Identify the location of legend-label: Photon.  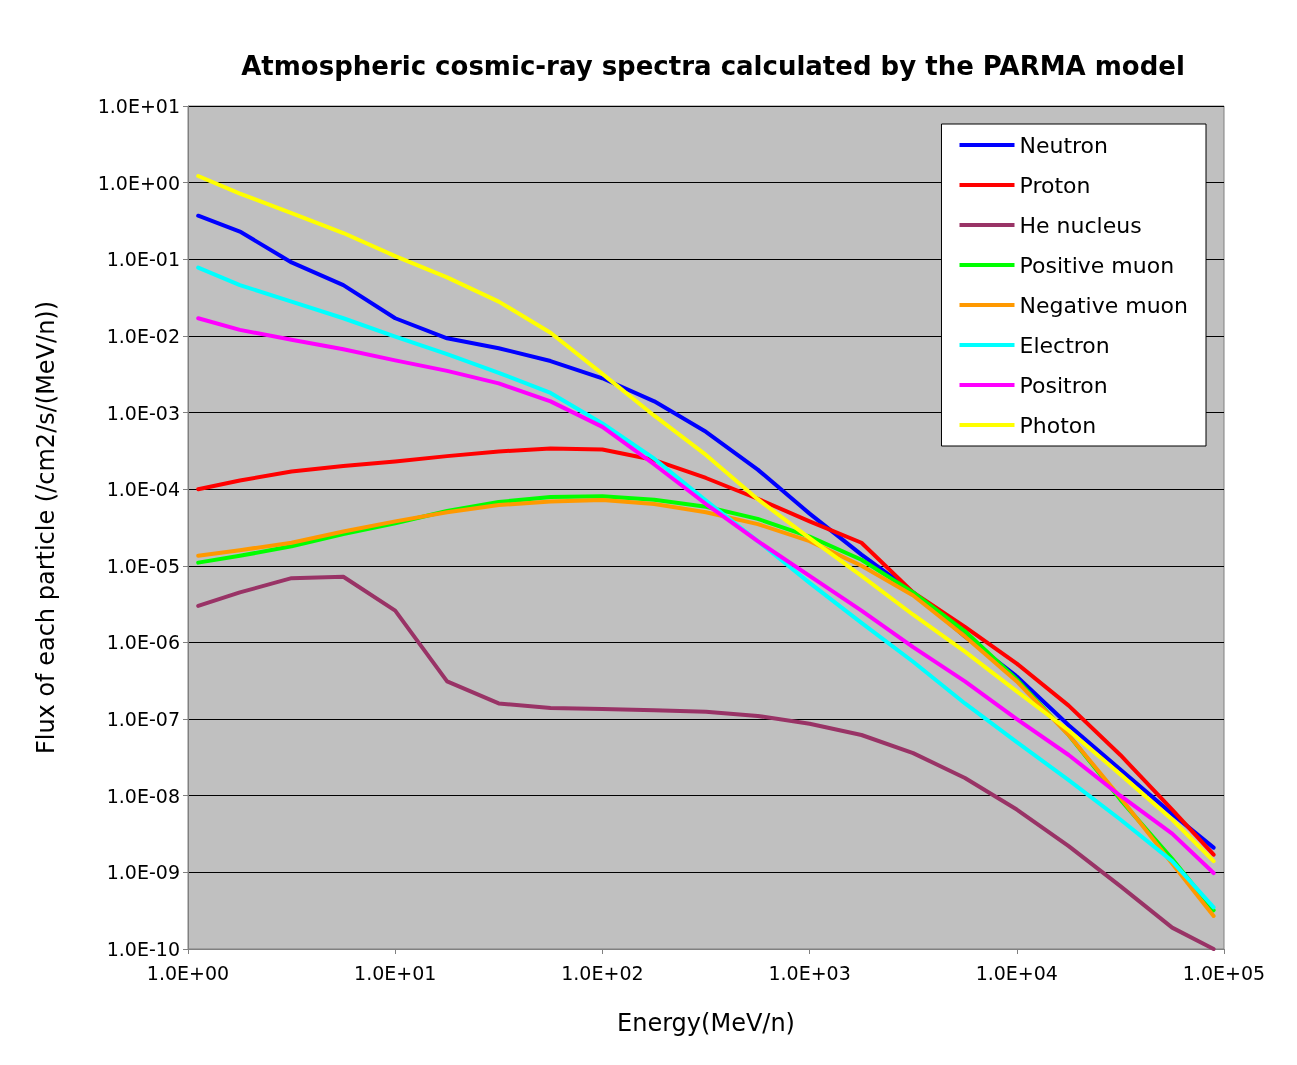
(1058, 425).